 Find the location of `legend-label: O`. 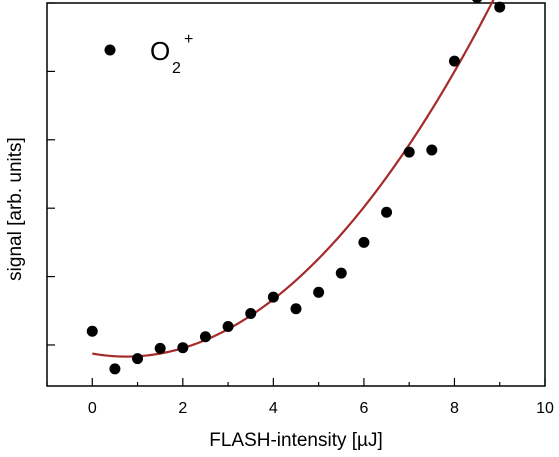

legend-label: O is located at coordinates (160, 51).